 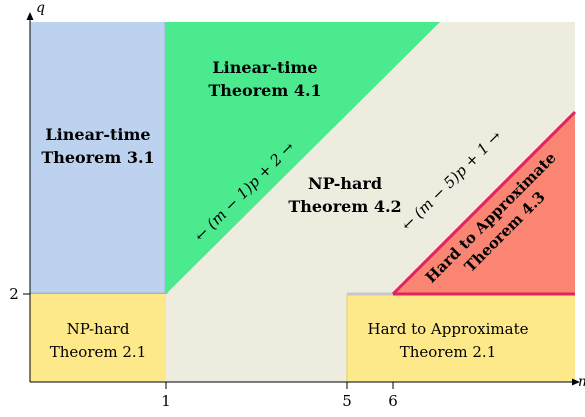 What do you see at coordinates (393, 401) in the screenshot?
I see `x-tick-6-label: 6` at bounding box center [393, 401].